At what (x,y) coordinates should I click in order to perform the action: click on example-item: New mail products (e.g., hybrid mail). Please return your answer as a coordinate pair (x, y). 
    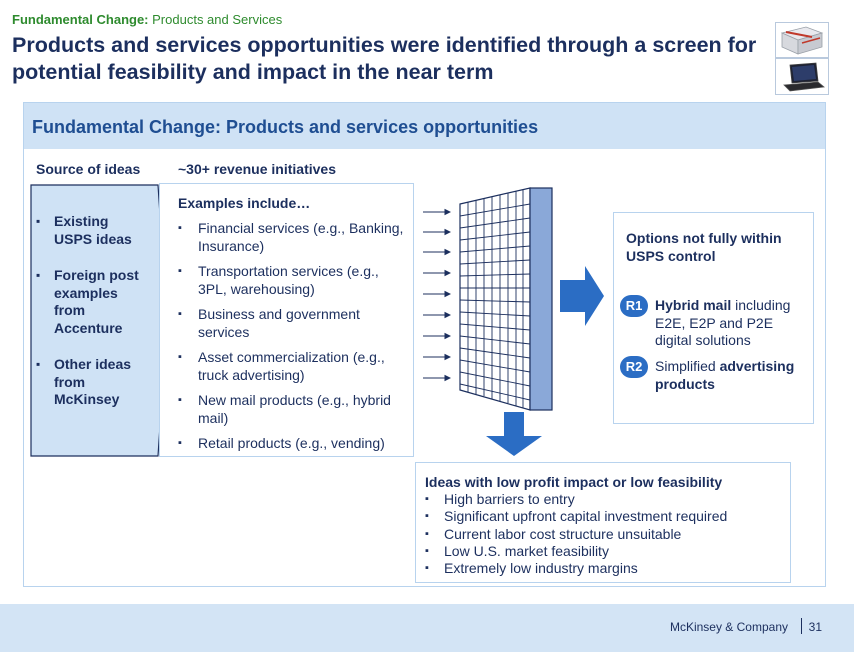
    Looking at the image, I should click on (292, 409).